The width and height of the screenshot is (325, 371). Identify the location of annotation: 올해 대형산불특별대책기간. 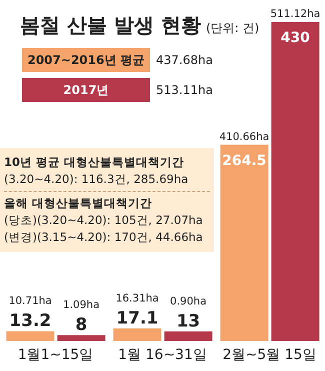
(107, 201).